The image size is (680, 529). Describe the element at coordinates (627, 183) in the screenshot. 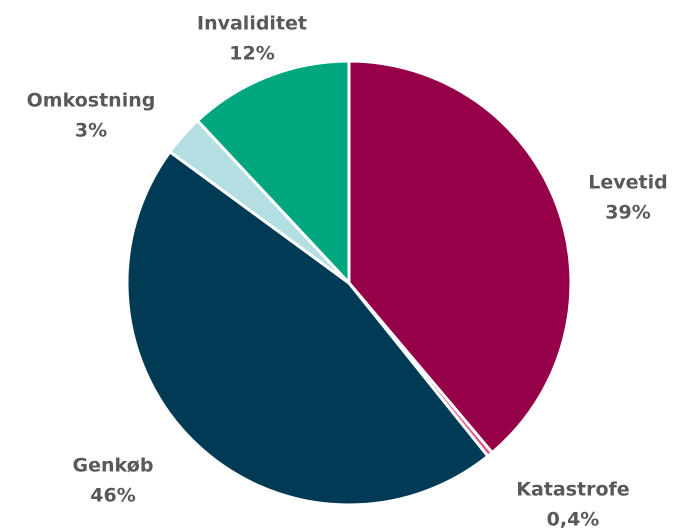

I see `slice-label: Levetid` at that location.